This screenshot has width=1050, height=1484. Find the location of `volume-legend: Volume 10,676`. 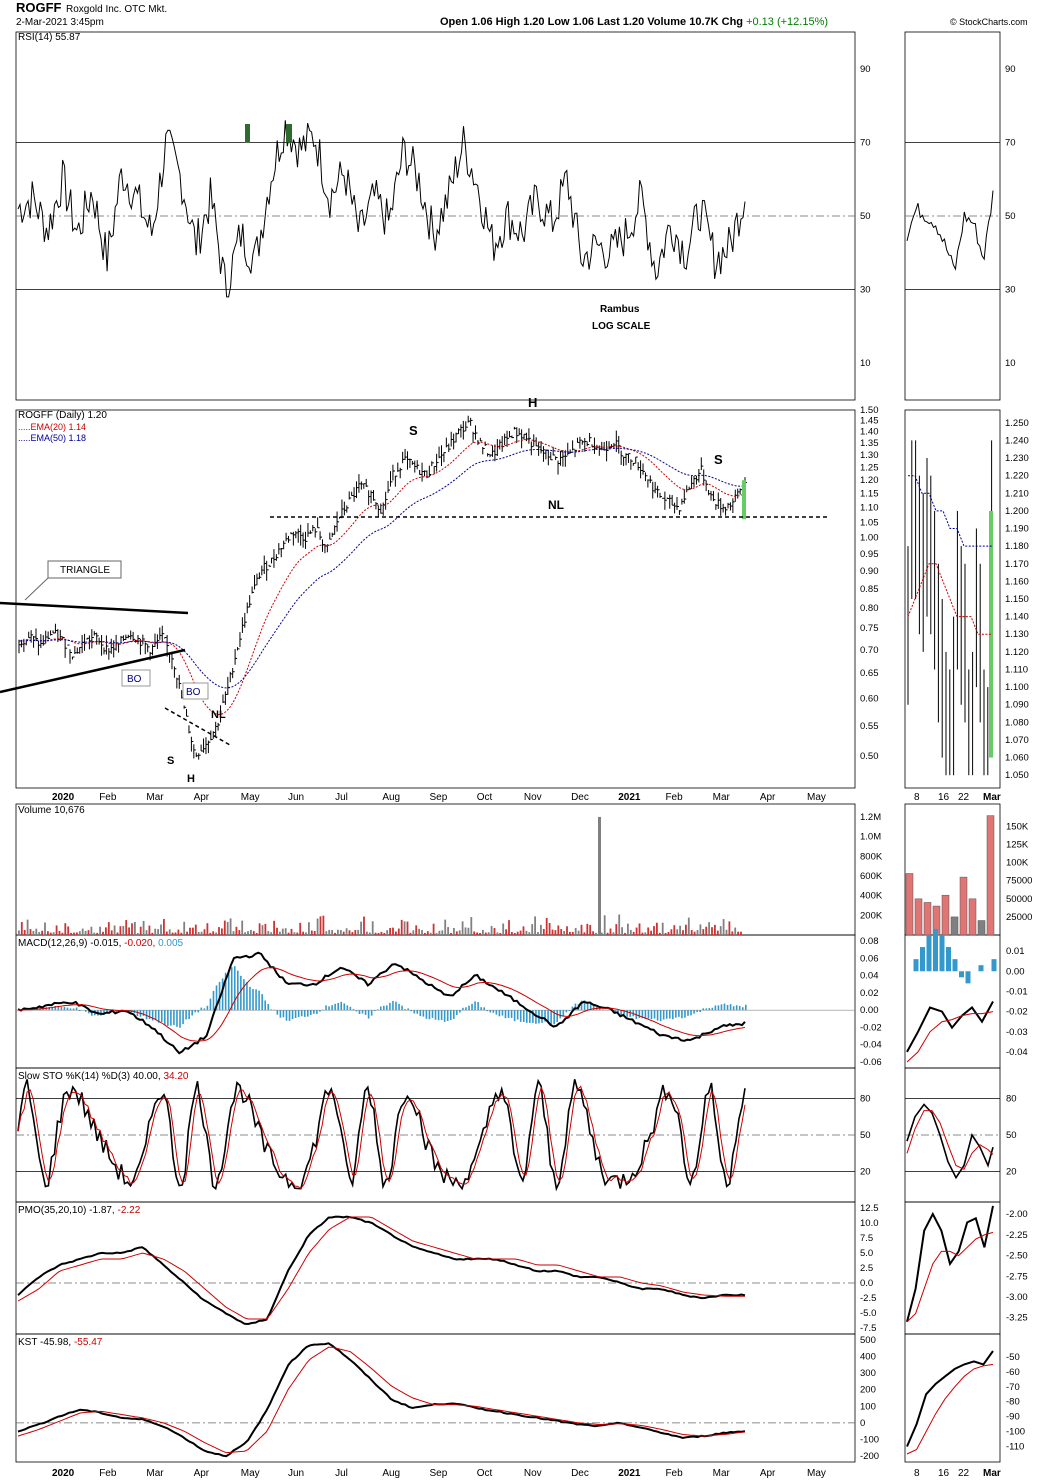

volume-legend: Volume 10,676 is located at coordinates (51, 810).